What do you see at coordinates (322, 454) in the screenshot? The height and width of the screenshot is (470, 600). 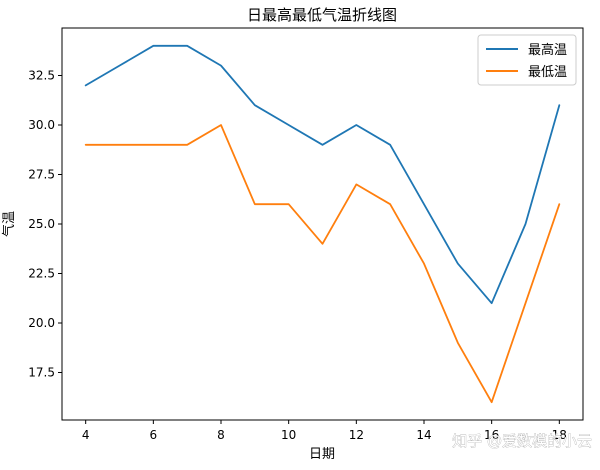 I see `x-axis-label: 日期` at bounding box center [322, 454].